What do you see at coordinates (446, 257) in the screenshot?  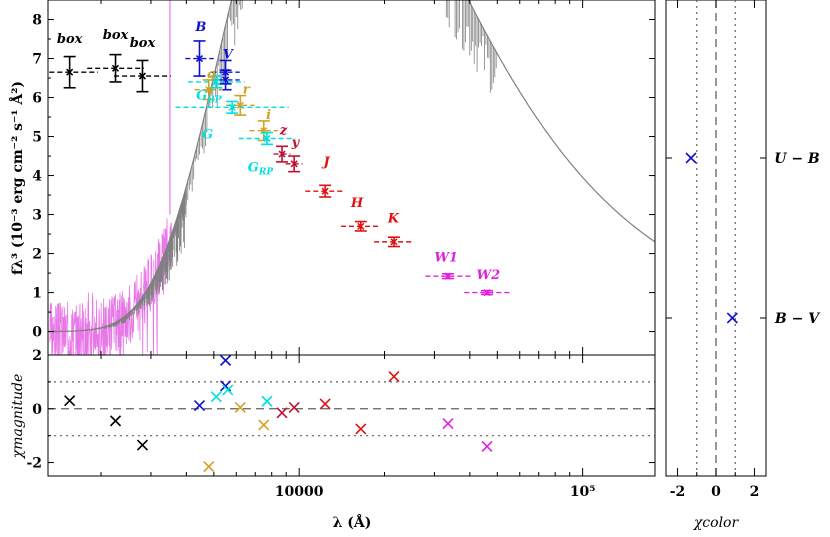 I see `band-label-w1: W1` at bounding box center [446, 257].